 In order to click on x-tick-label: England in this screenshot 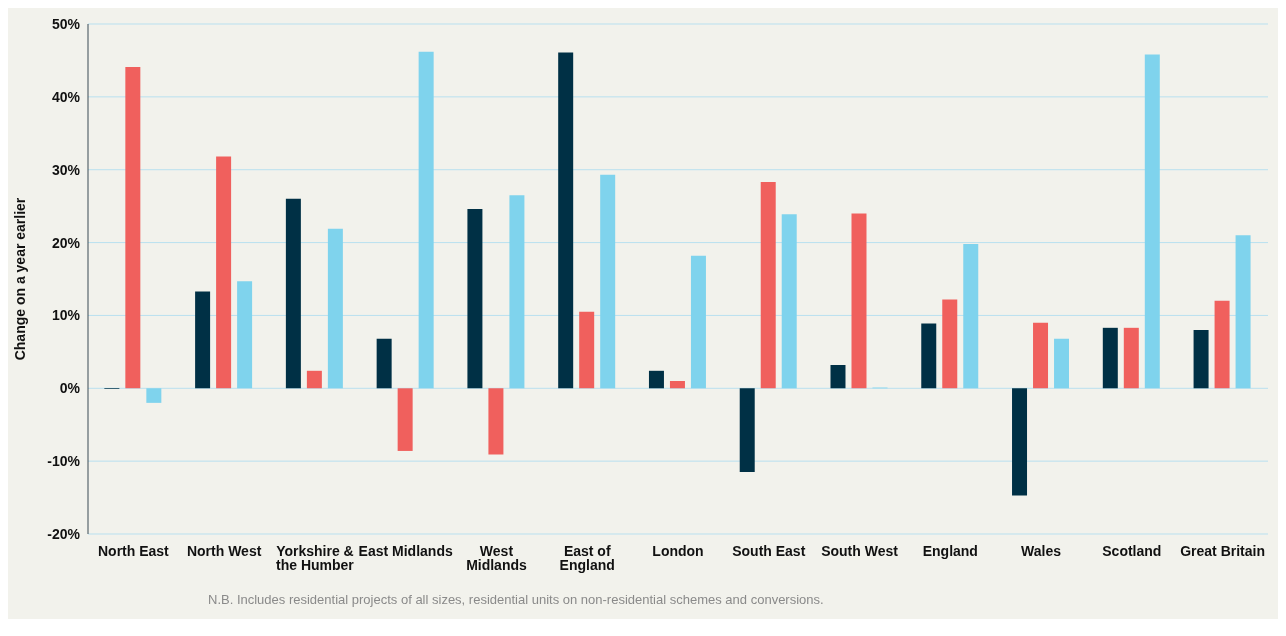, I will do `click(950, 550)`.